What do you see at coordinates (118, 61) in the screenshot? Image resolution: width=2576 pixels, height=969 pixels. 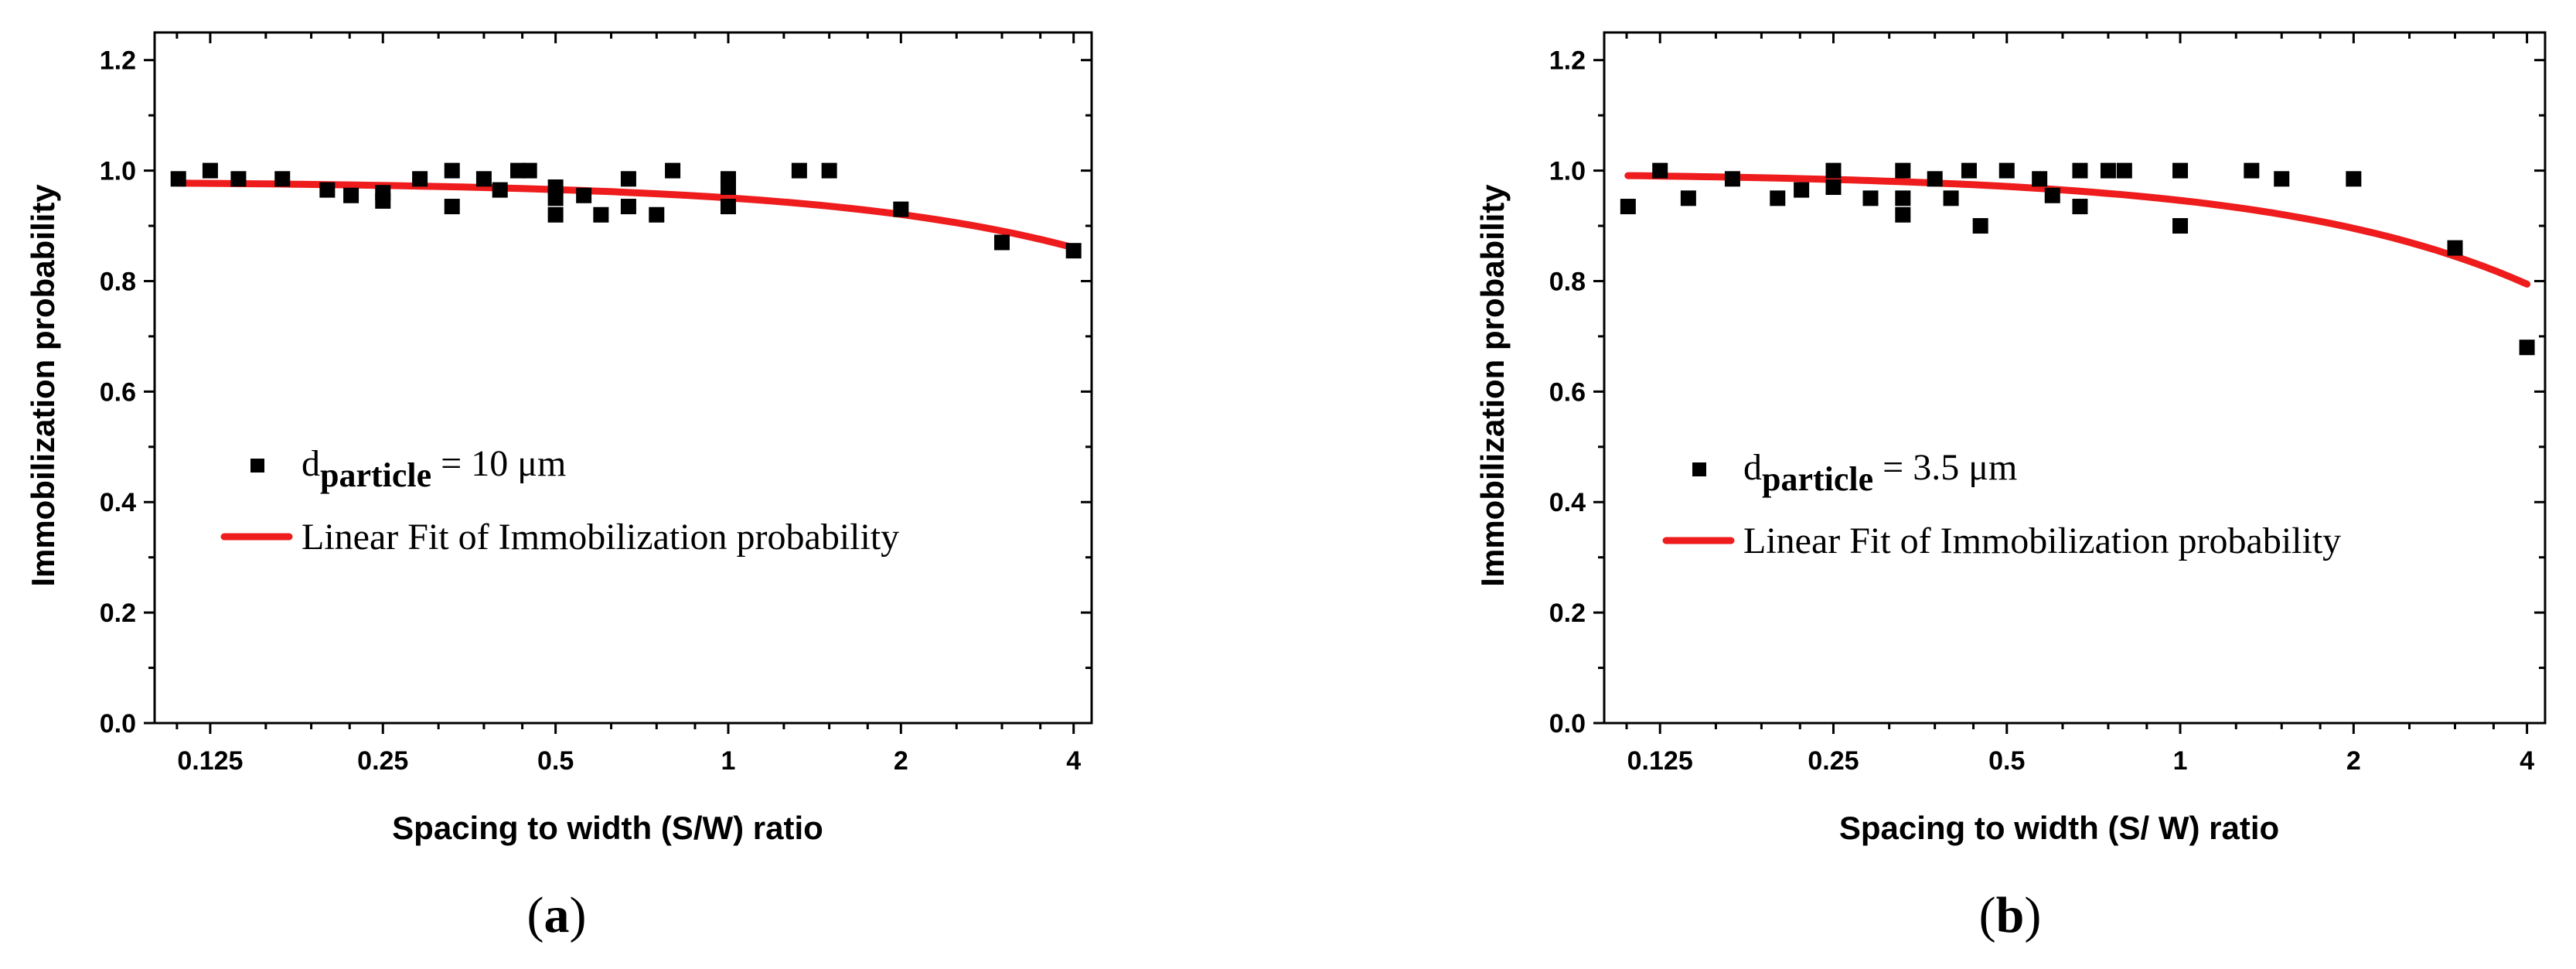 I see `y-tick-label-a: 1.2` at bounding box center [118, 61].